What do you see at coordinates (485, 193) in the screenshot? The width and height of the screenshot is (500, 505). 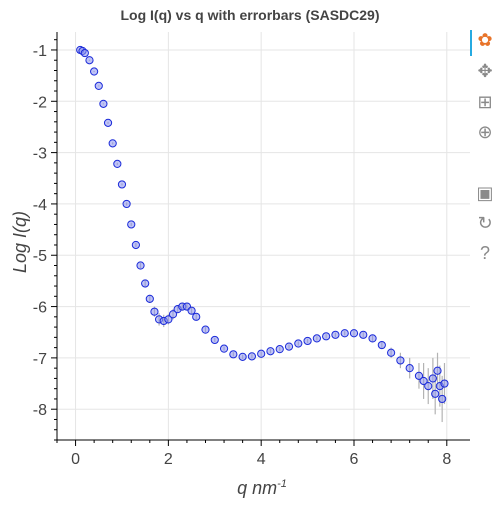 I see `save-tool-icon: ▣` at bounding box center [485, 193].